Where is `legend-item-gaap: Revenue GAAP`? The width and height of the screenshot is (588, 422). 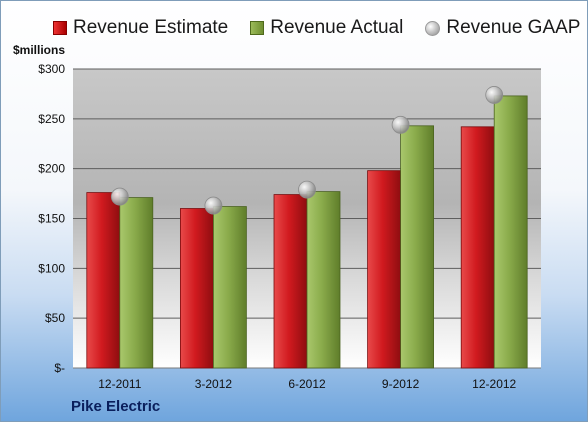
legend-item-gaap: Revenue GAAP is located at coordinates (502, 28).